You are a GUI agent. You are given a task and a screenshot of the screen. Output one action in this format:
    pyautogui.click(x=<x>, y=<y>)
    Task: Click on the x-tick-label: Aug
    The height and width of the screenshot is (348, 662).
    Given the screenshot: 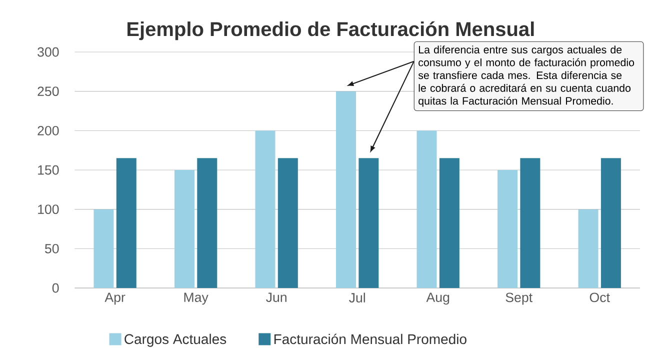 What is the action you would take?
    pyautogui.click(x=438, y=298)
    